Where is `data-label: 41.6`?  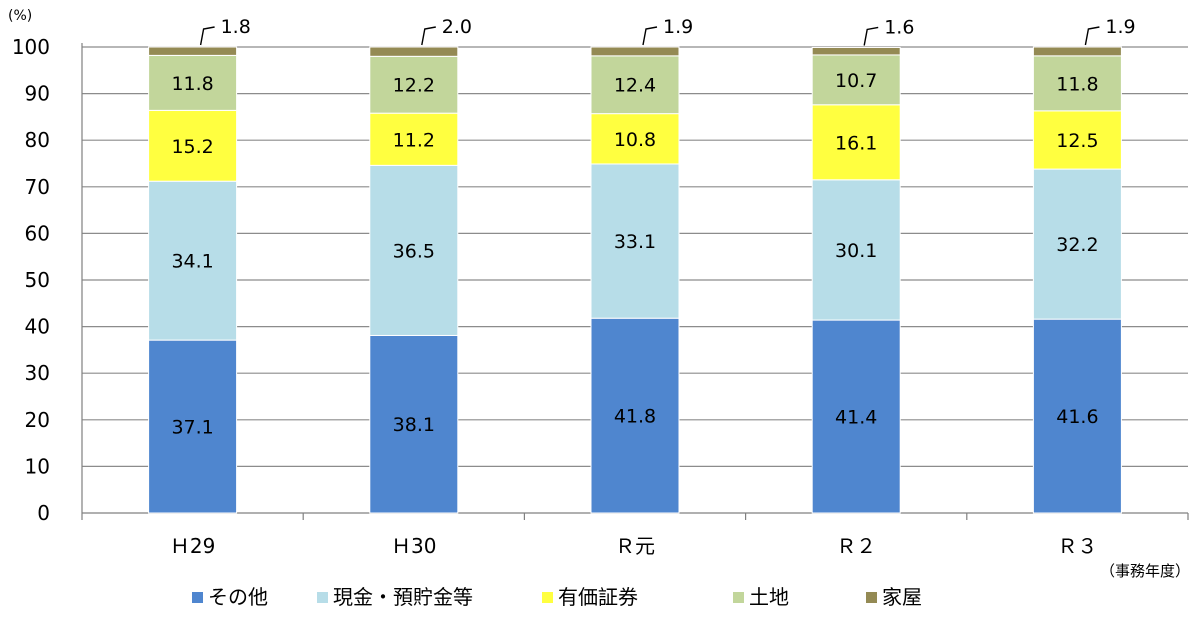
data-label: 41.6 is located at coordinates (1077, 417).